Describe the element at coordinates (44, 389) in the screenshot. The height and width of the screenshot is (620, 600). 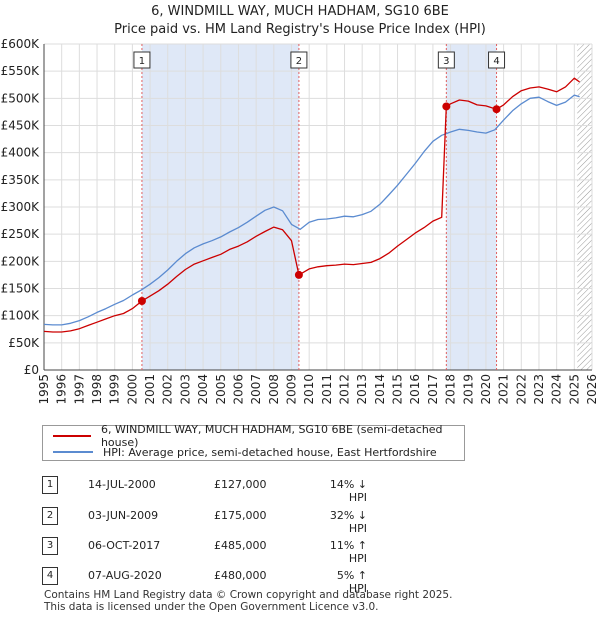
I see `x-tick-label: 1995` at that location.